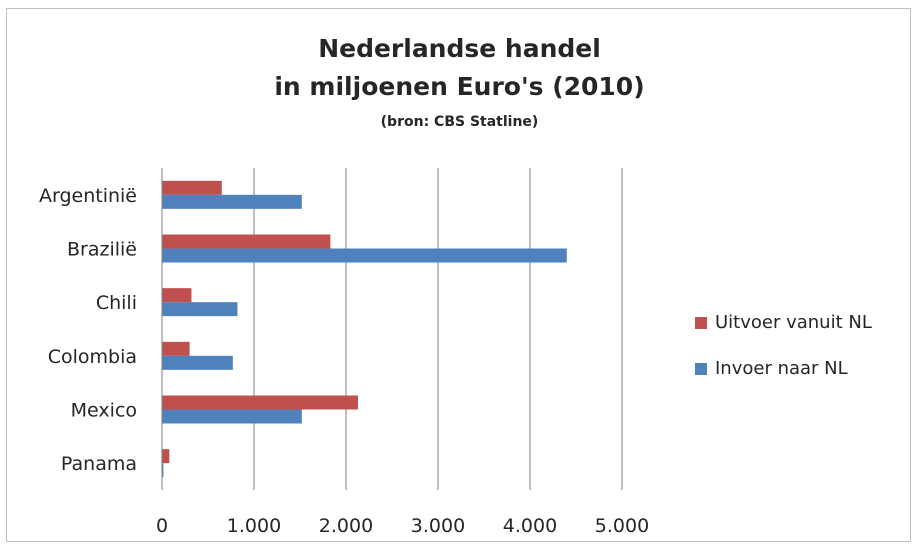 Image resolution: width=919 pixels, height=545 pixels. What do you see at coordinates (459, 86) in the screenshot?
I see `chart-title-line2: in miljoenen Euro's (2010)` at bounding box center [459, 86].